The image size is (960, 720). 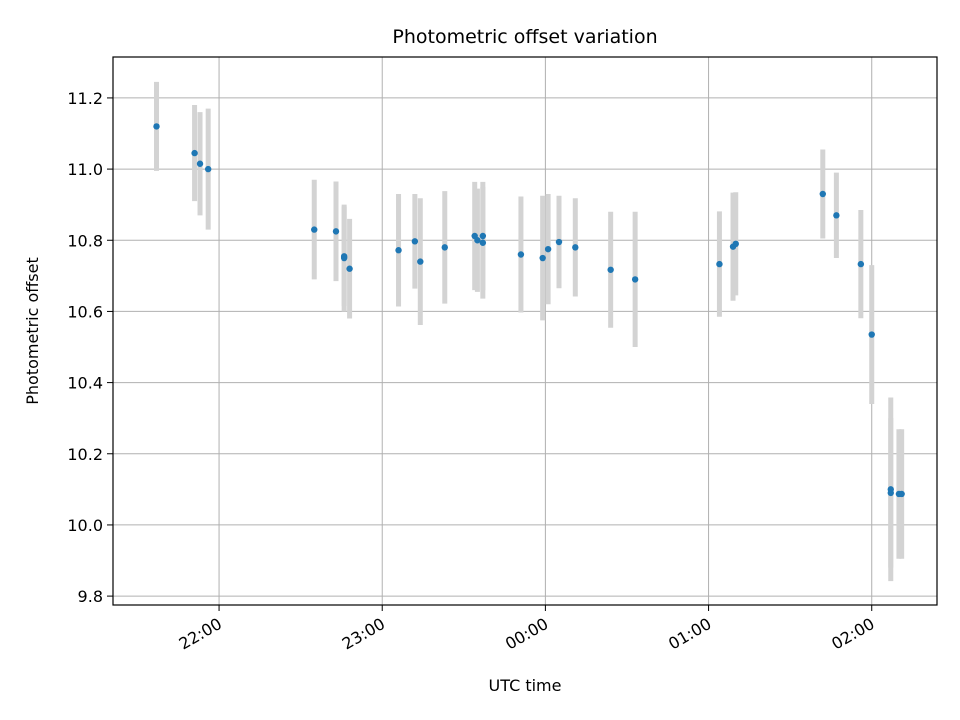 I want to click on y-tick-label: 11.2, so click(x=85, y=98).